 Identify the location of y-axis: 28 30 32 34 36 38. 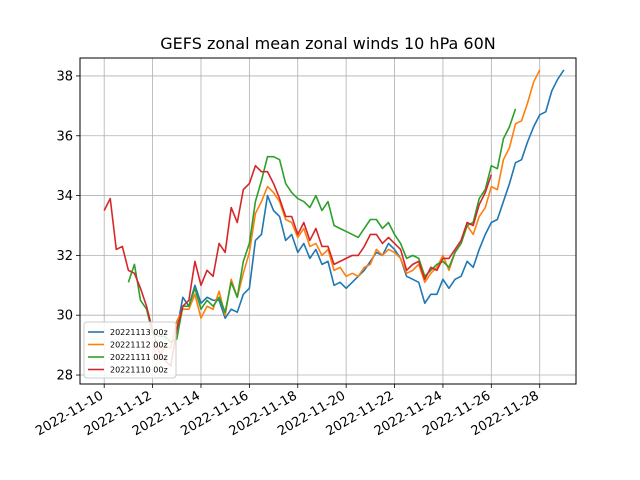
(68, 226).